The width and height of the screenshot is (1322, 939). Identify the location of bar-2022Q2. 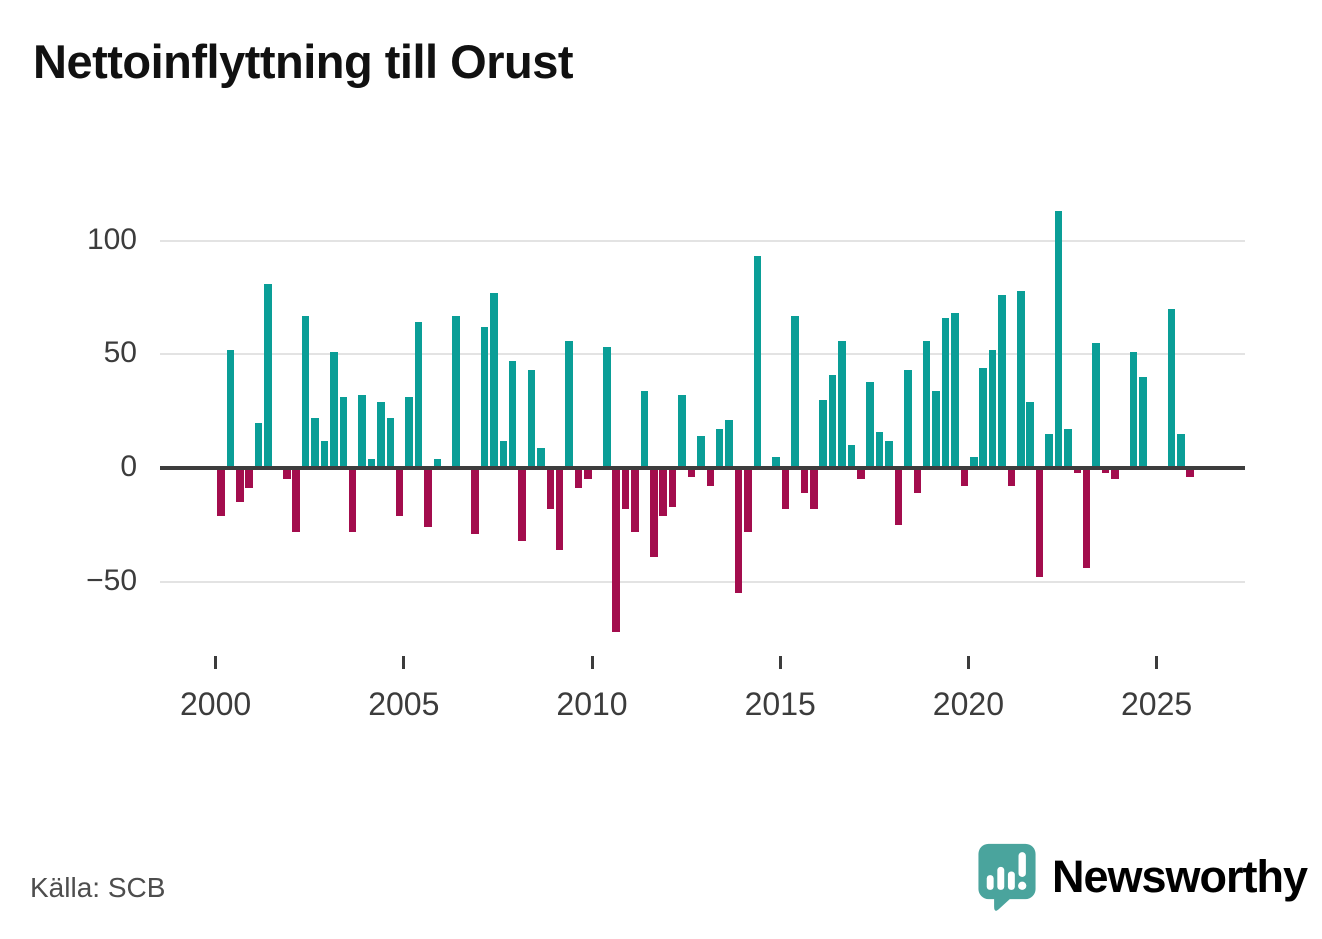
(1058, 339).